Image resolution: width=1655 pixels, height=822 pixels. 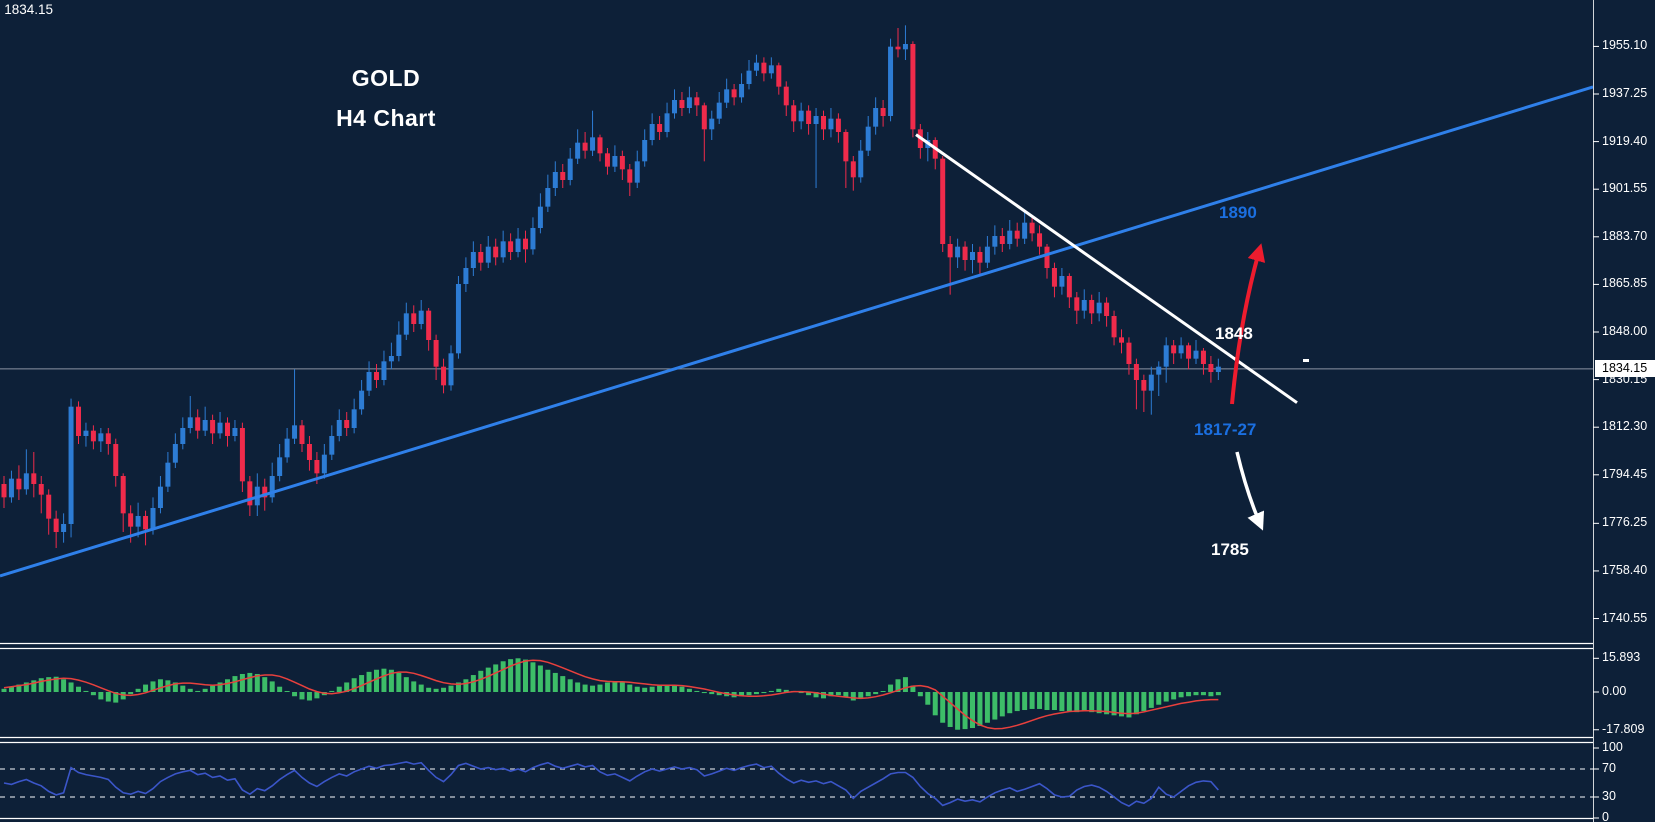 I want to click on rsi-tick-label: 100, so click(x=1612, y=747).